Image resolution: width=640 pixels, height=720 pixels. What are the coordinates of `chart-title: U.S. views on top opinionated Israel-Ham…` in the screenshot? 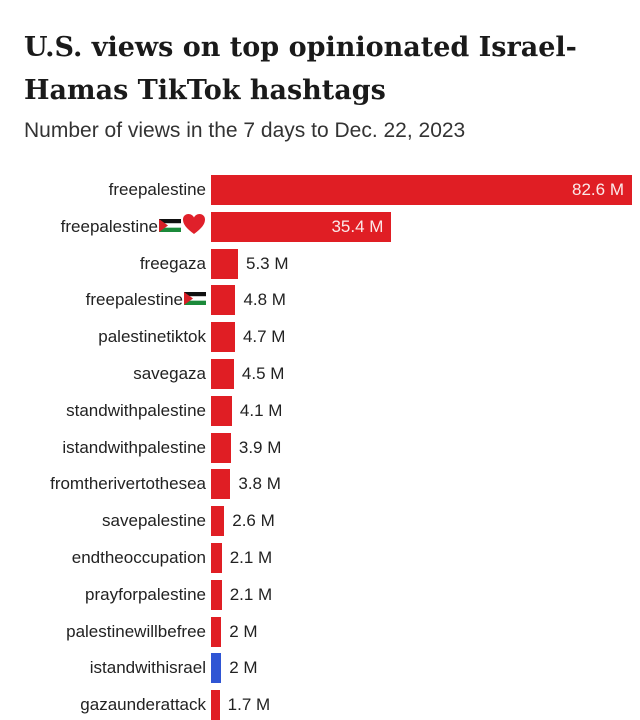 It's located at (300, 69).